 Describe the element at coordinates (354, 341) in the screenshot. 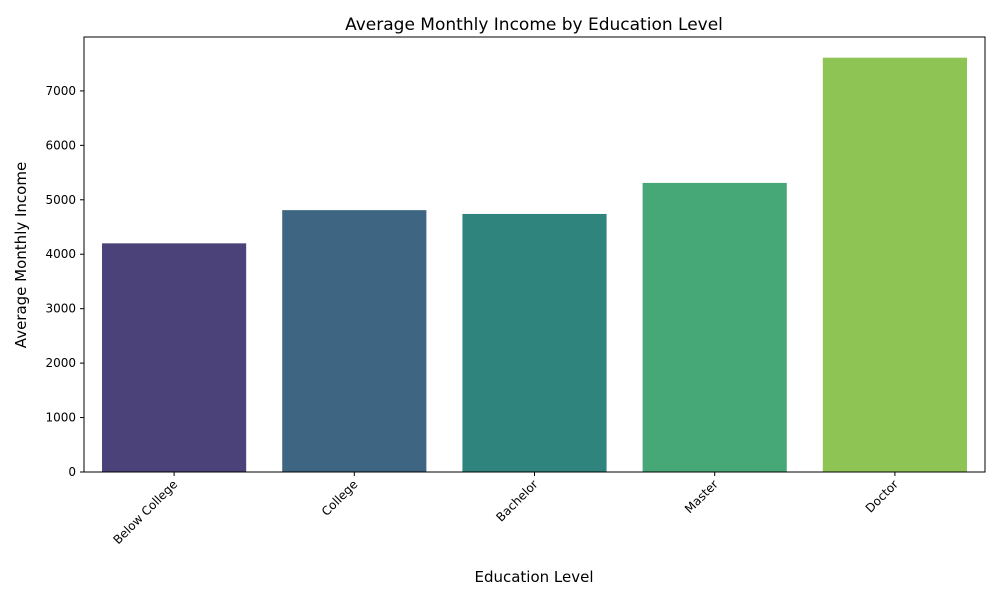

I see `bar-college` at that location.